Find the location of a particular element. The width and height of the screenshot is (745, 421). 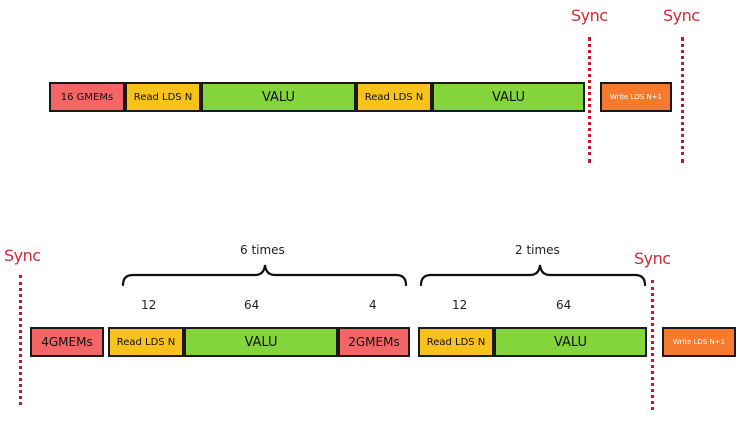

bottom-sync-label-right: Sync is located at coordinates (652, 258).